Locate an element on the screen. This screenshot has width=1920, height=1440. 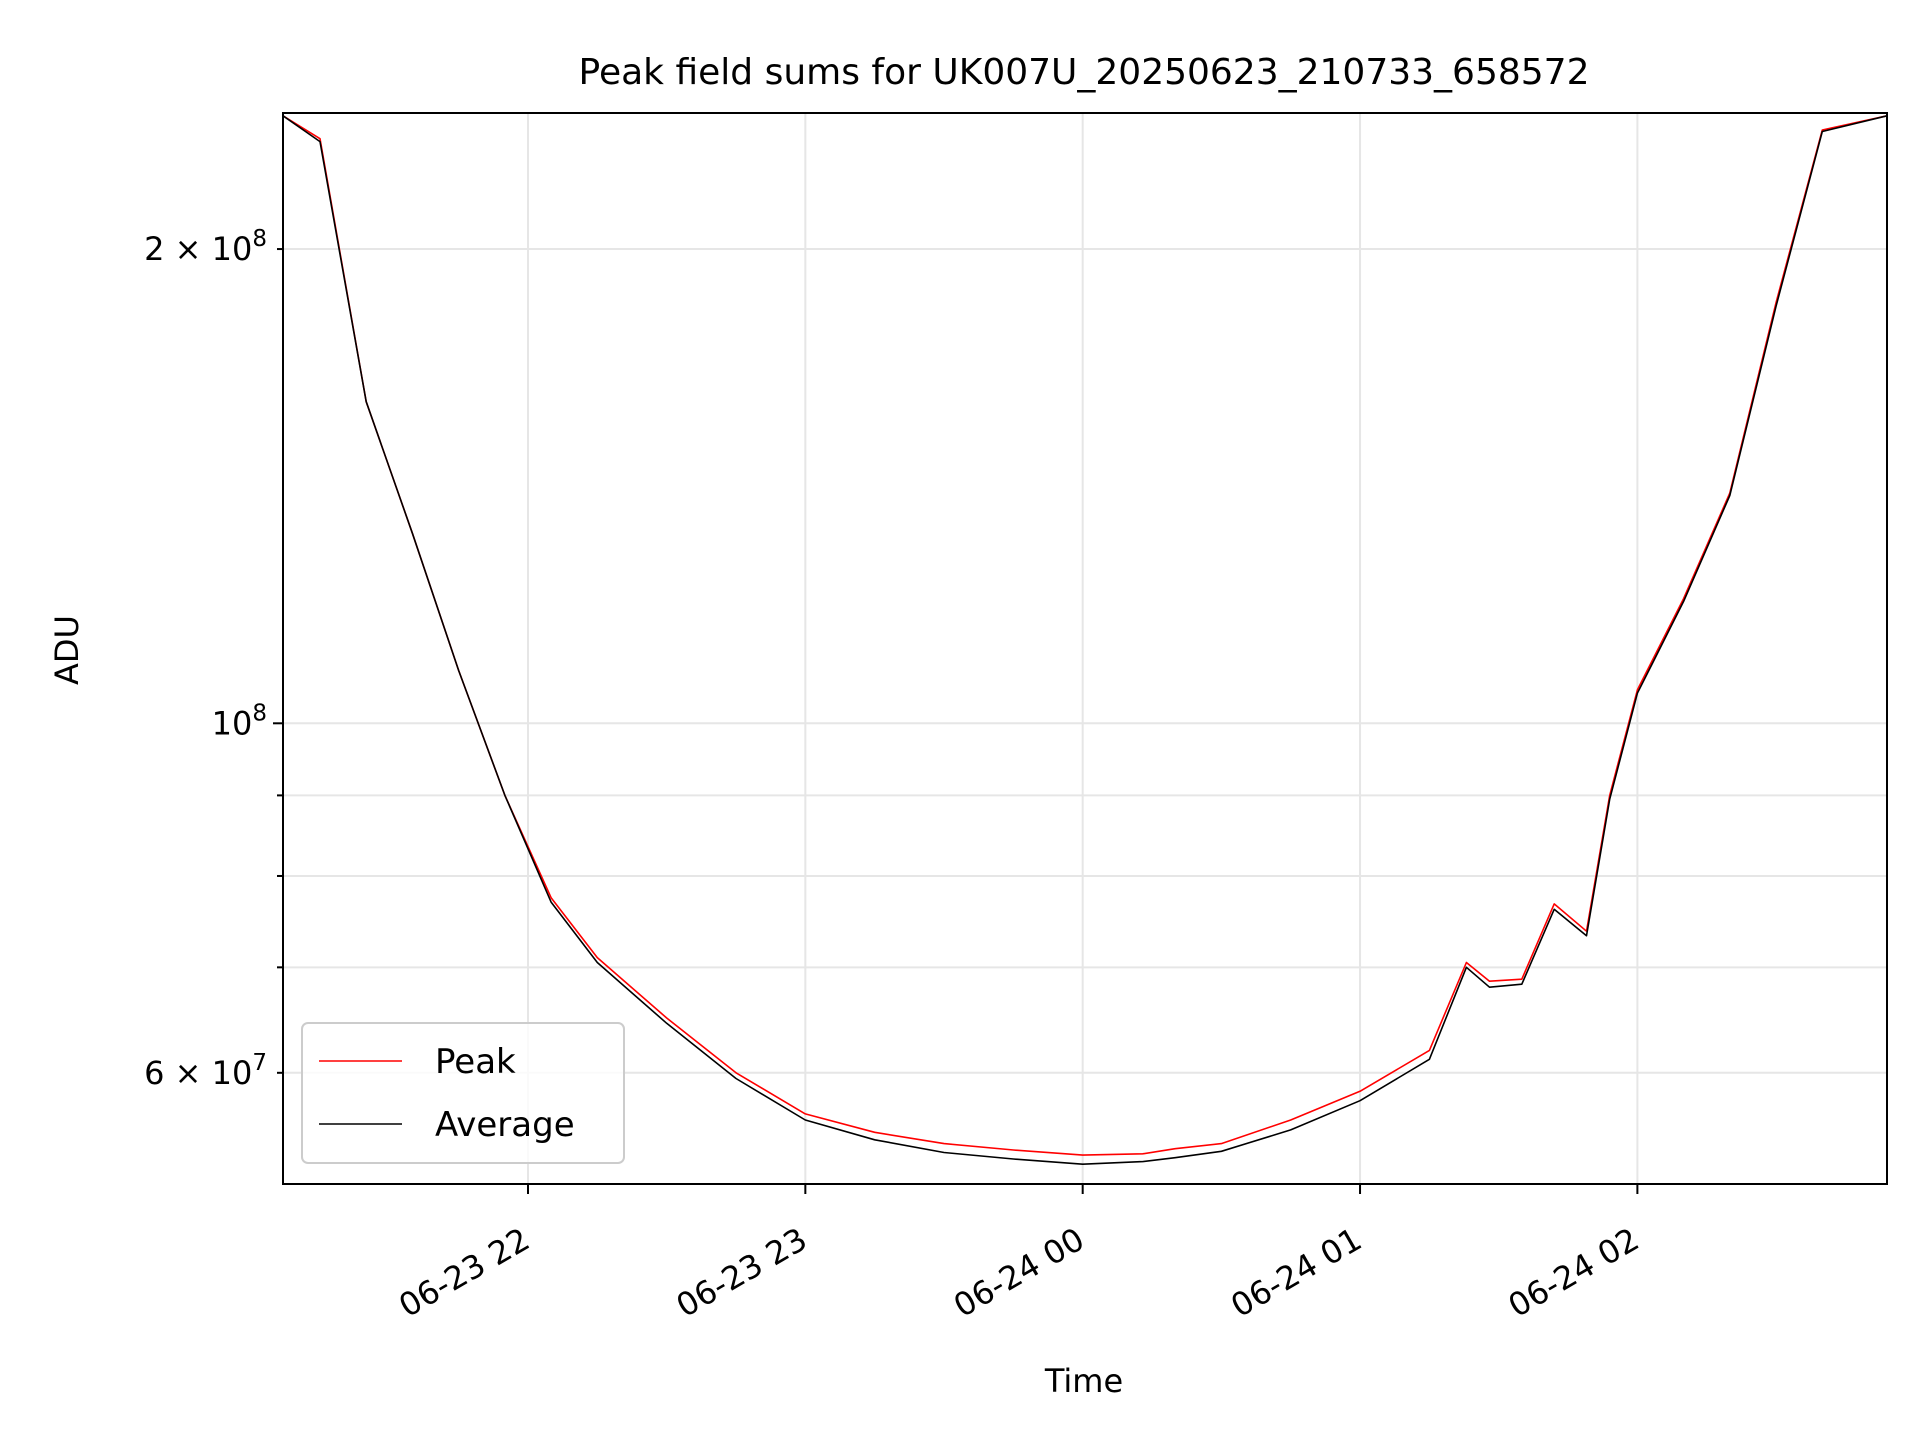
legend-label-average: Average is located at coordinates (505, 1125).